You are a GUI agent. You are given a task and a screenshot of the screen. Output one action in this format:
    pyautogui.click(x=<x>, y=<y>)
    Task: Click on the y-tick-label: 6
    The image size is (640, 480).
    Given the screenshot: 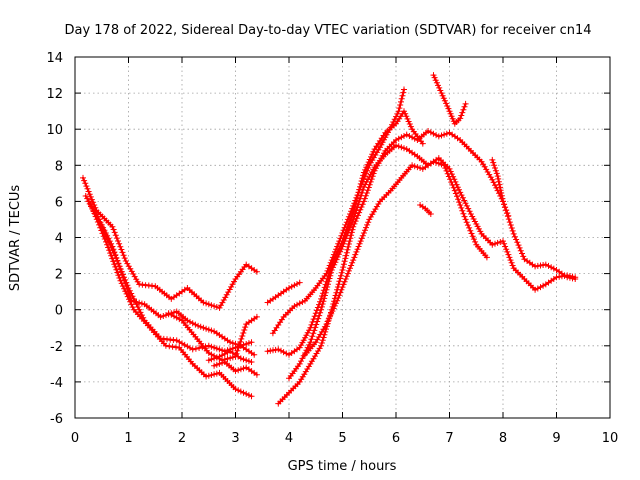 What is the action you would take?
    pyautogui.click(x=59, y=202)
    